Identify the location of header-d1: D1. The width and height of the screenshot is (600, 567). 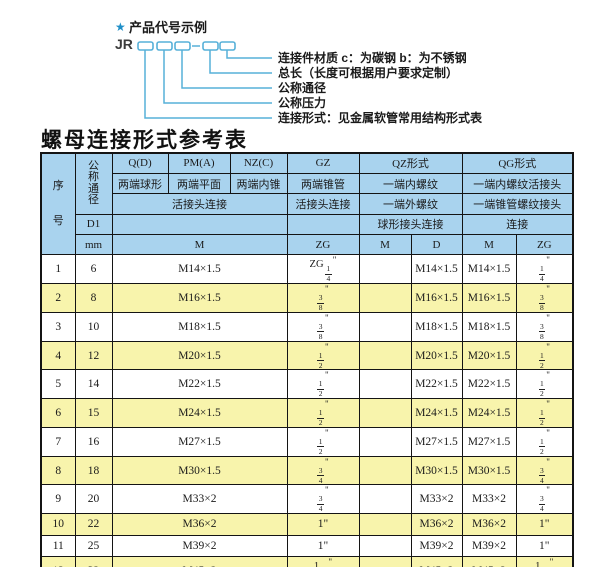
(93, 224).